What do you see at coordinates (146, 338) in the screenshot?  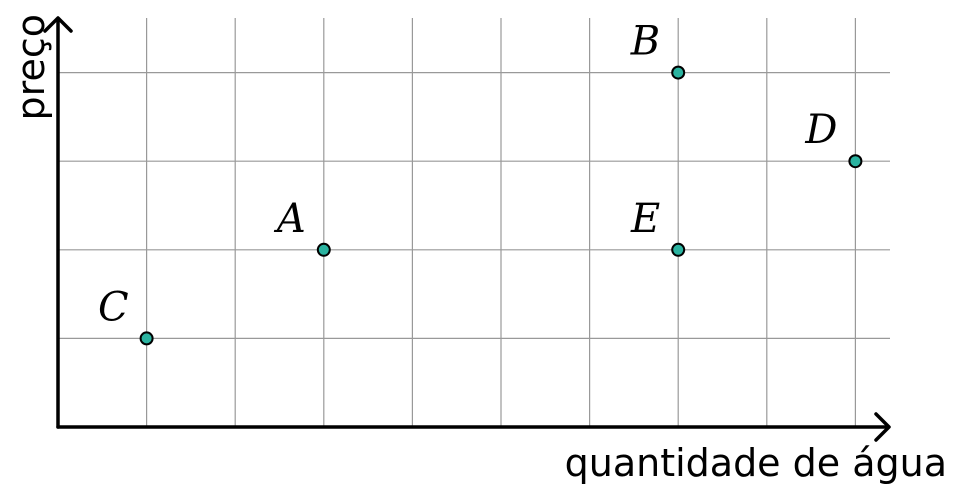 I see `data-point-c` at bounding box center [146, 338].